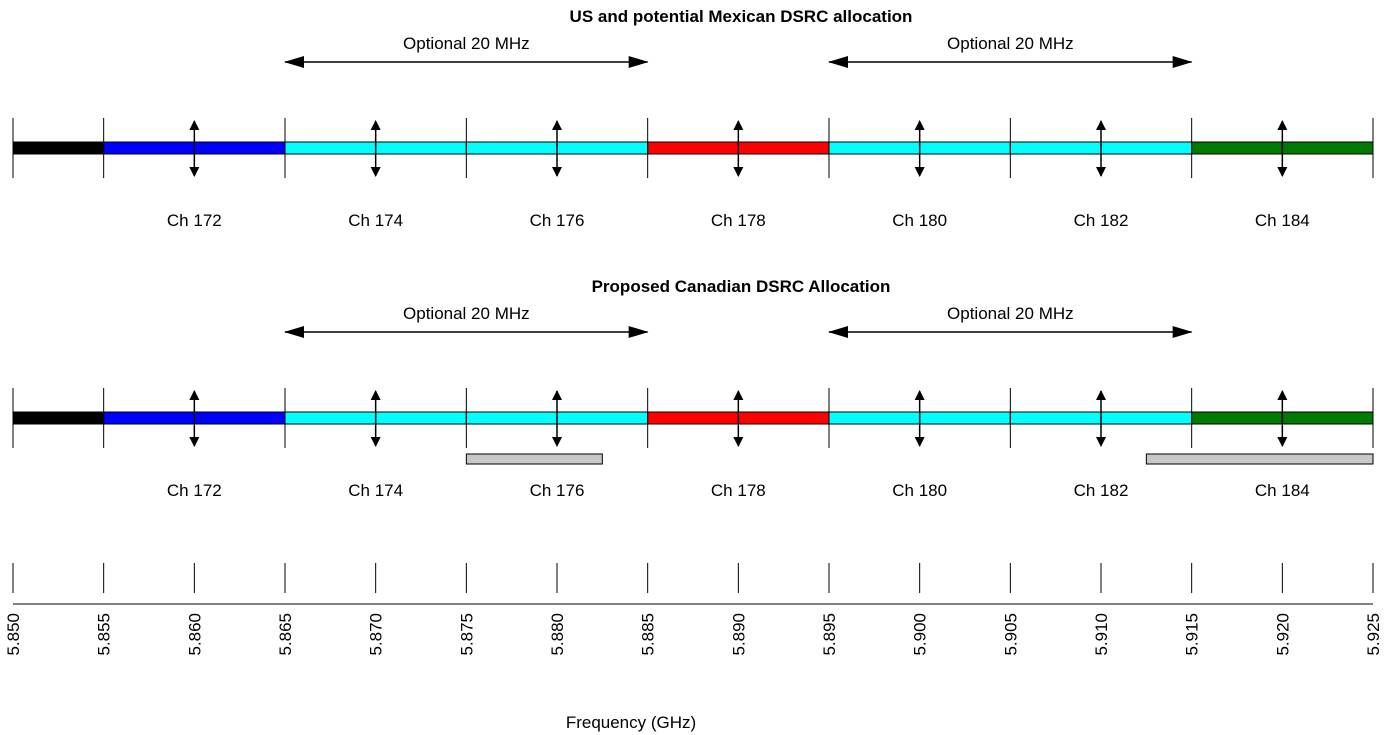 Image resolution: width=1388 pixels, height=735 pixels. What do you see at coordinates (741, 286) in the screenshot?
I see `section-title: Proposed Canadian DSRC Allocation` at bounding box center [741, 286].